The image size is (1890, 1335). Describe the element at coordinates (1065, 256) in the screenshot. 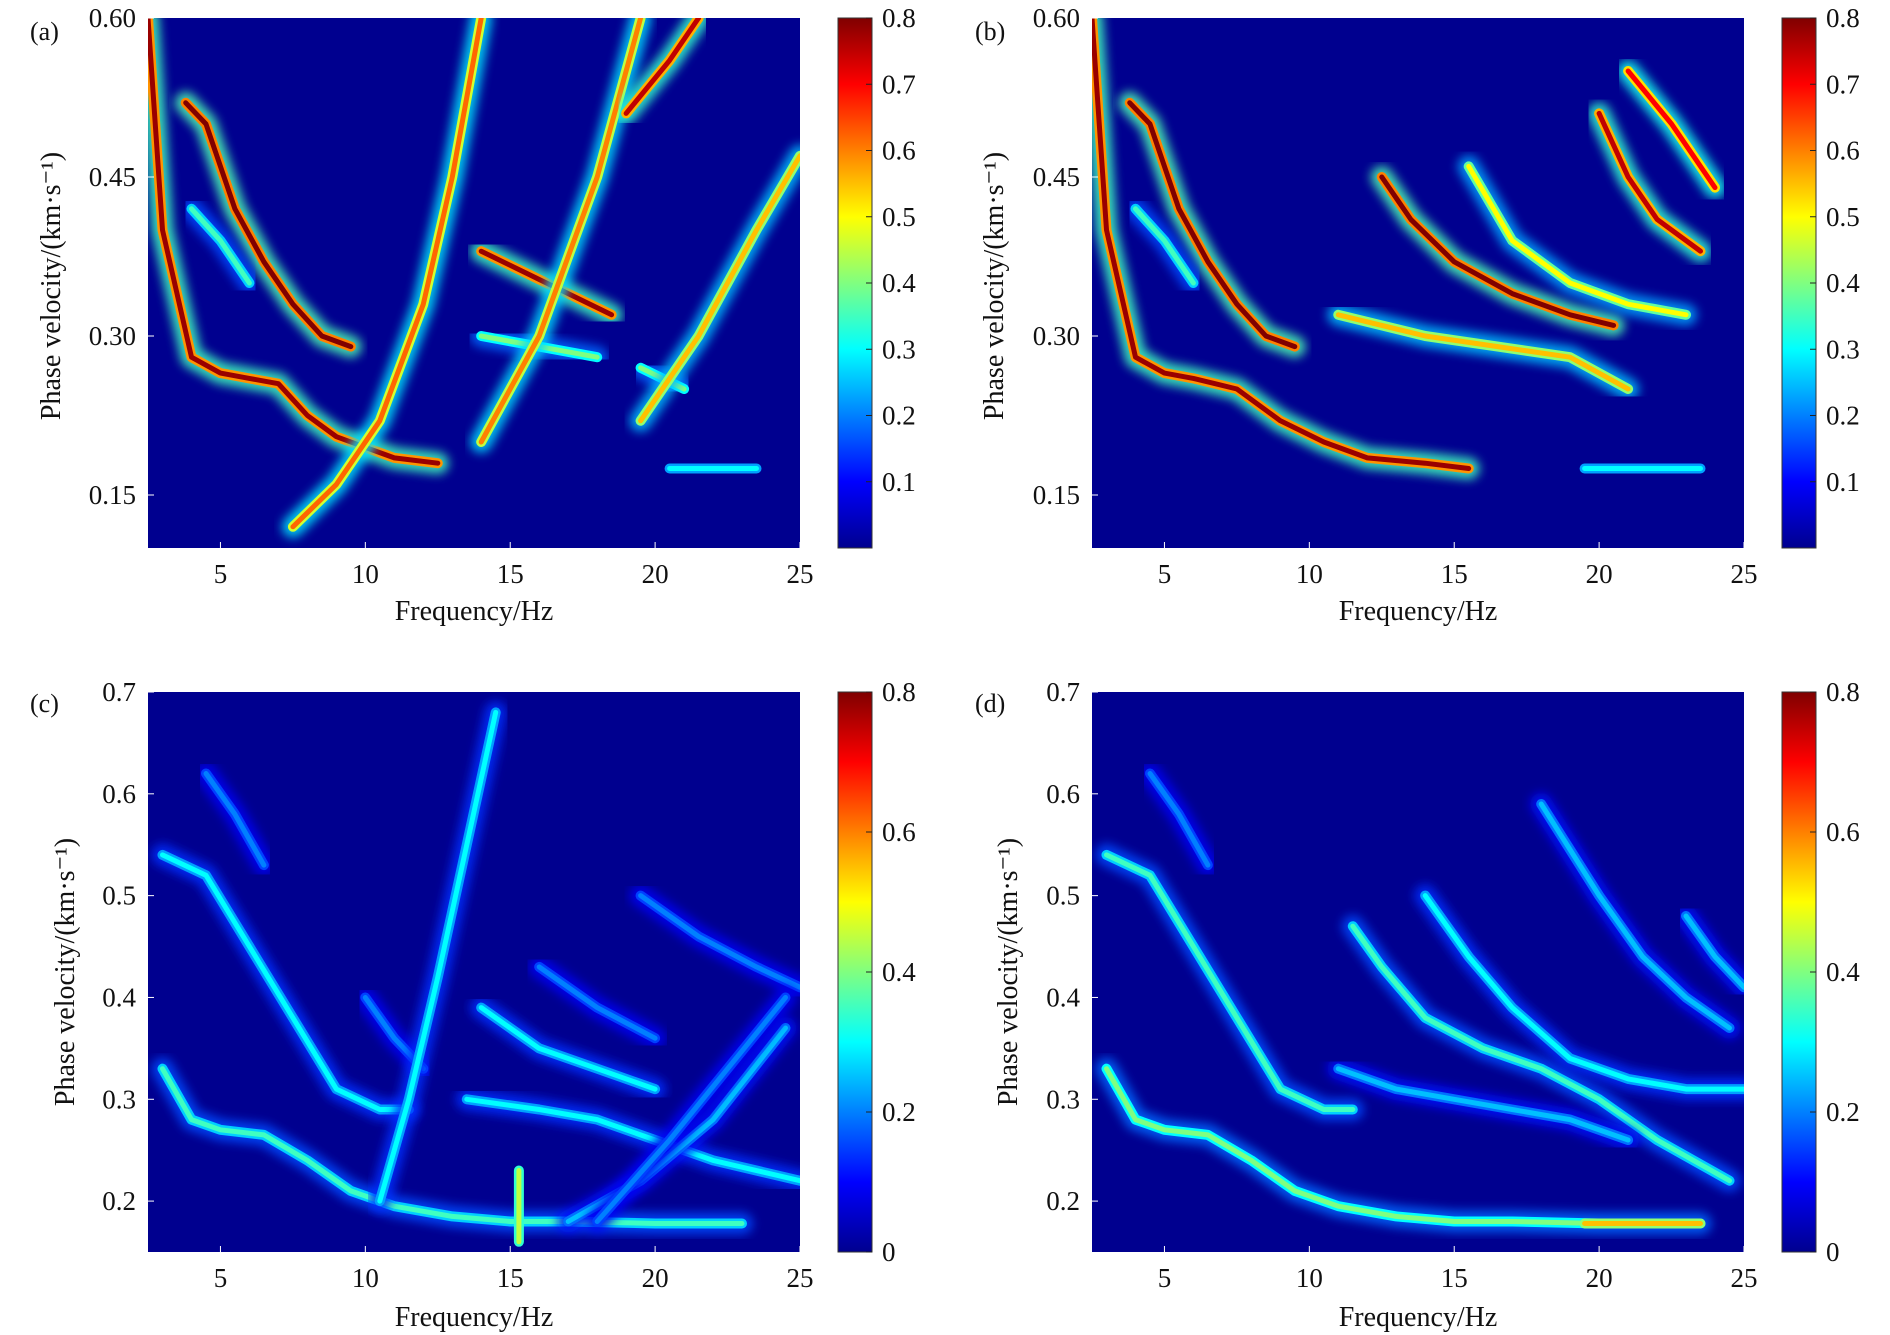

I see `y-axis-ticks: 0.15 0.30 0.45 0.60` at that location.